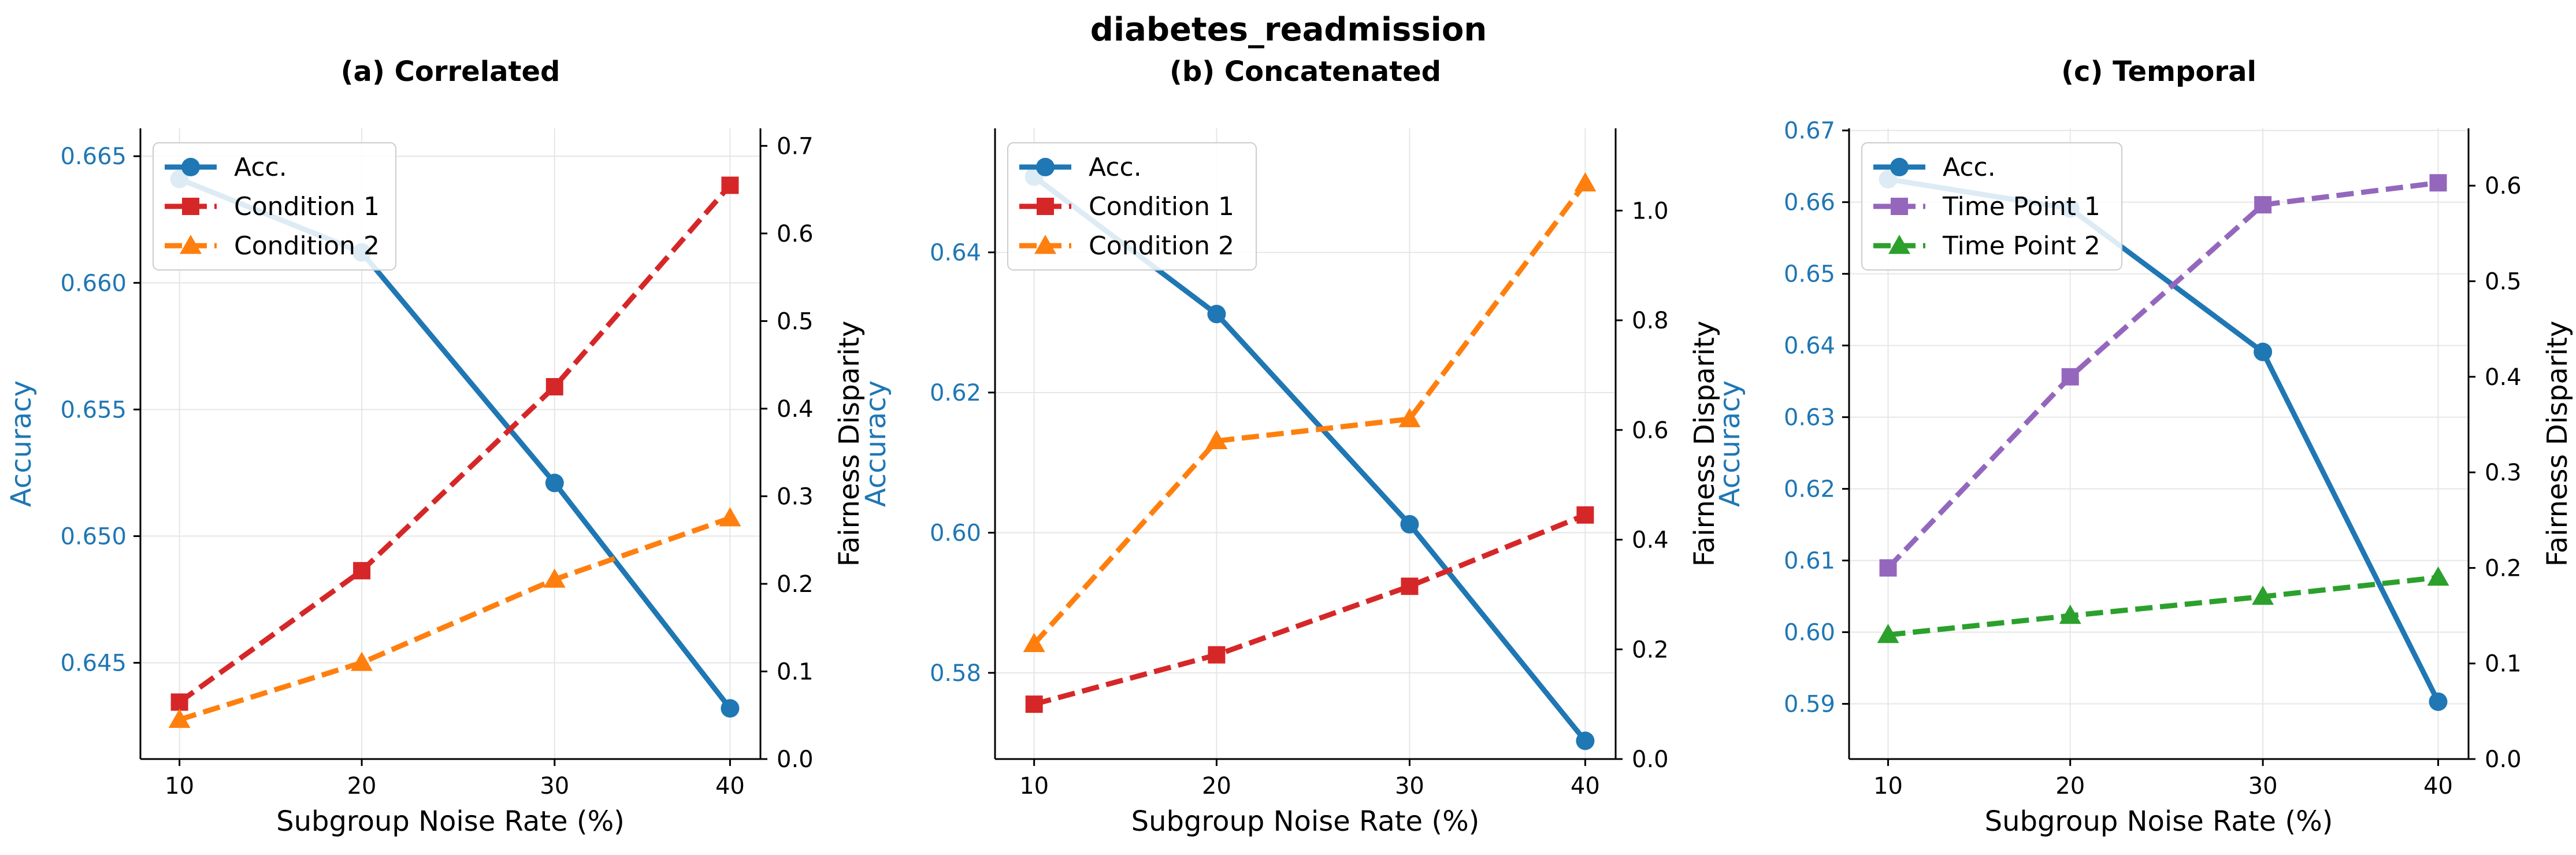 This screenshot has height=855, width=2576. I want to click on y-tick-label: 0.65, so click(1810, 274).